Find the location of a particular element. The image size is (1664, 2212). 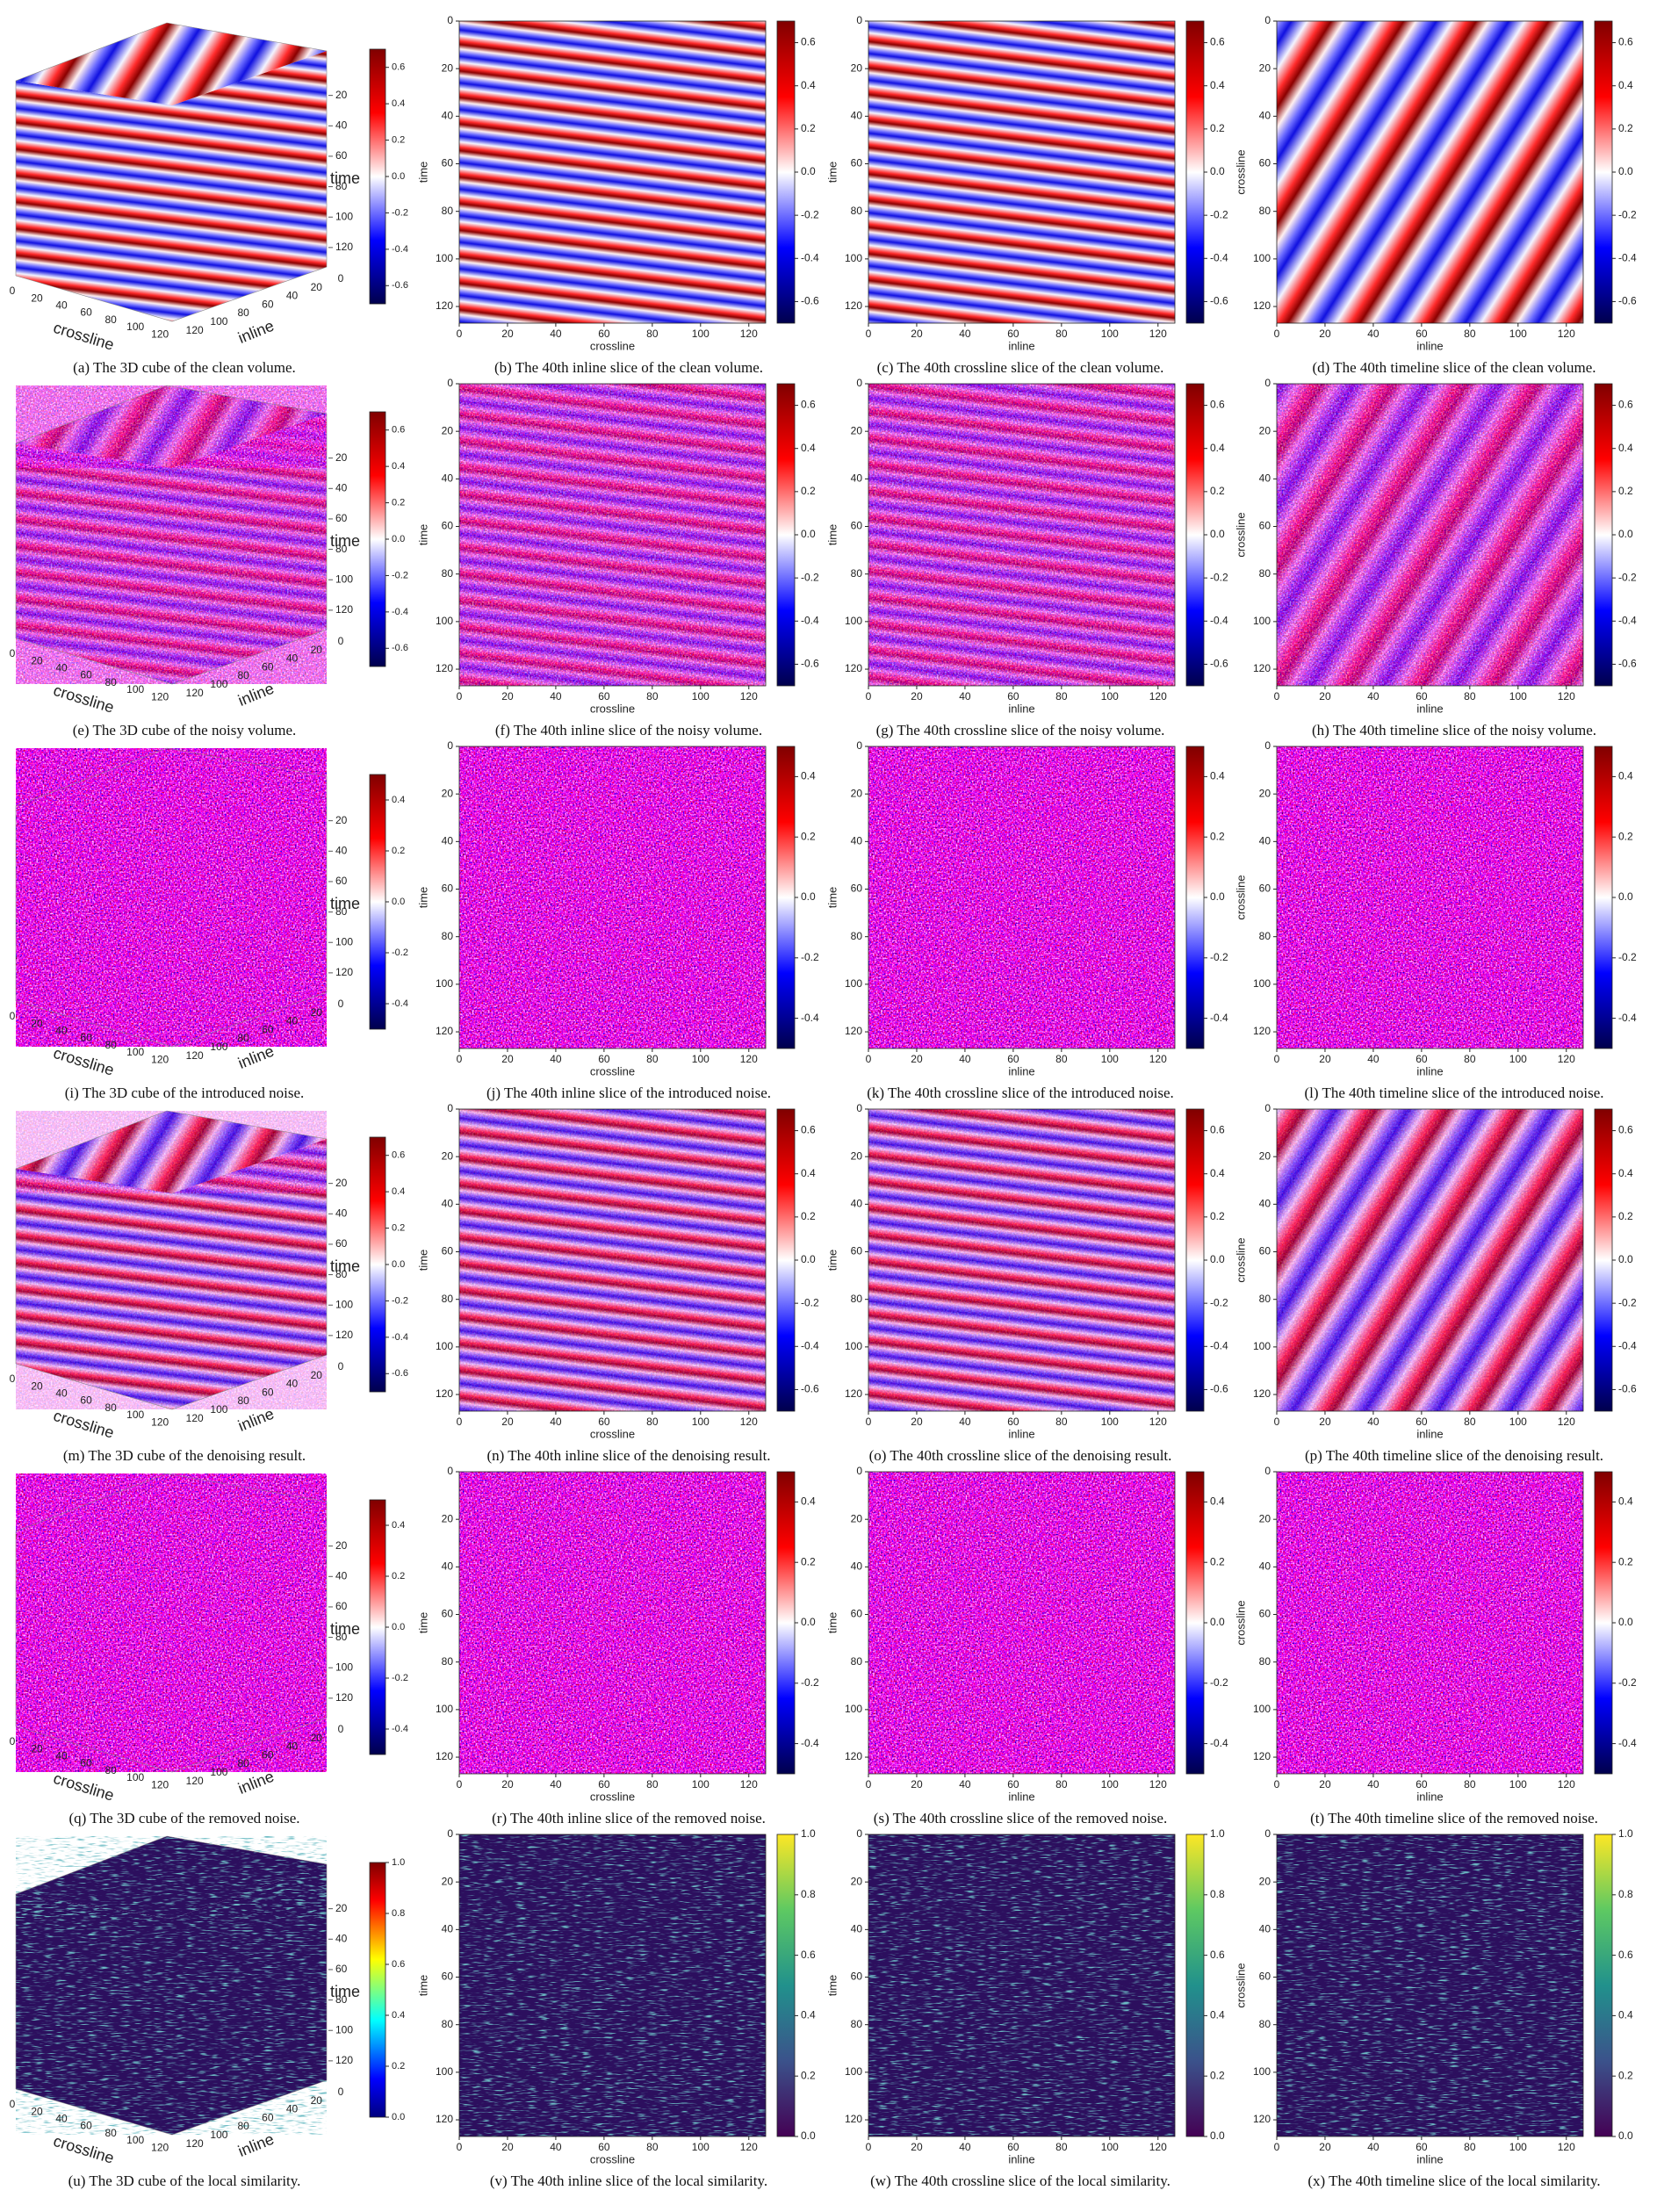

y-tick-label: 120 is located at coordinates (444, 668).